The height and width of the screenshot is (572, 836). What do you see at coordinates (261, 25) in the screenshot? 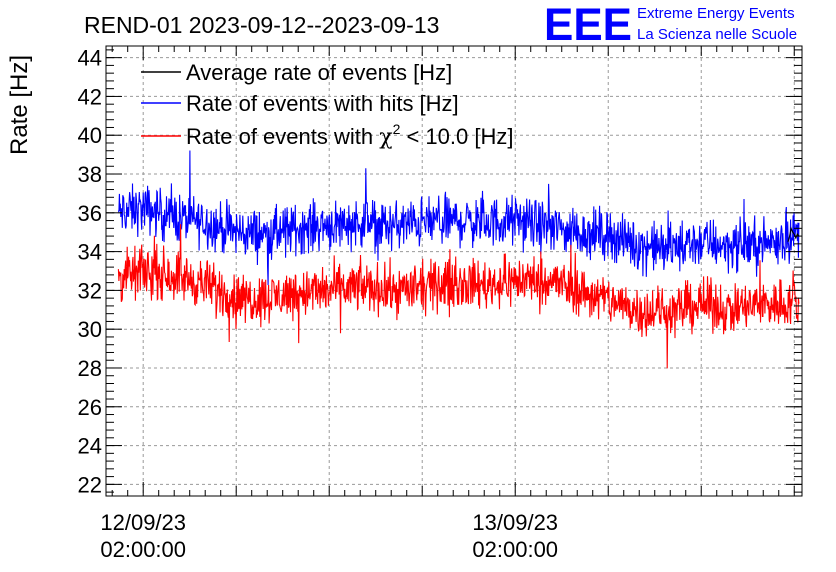
I see `chart-title: REND-01 2023-09-12--2023-09-13` at bounding box center [261, 25].